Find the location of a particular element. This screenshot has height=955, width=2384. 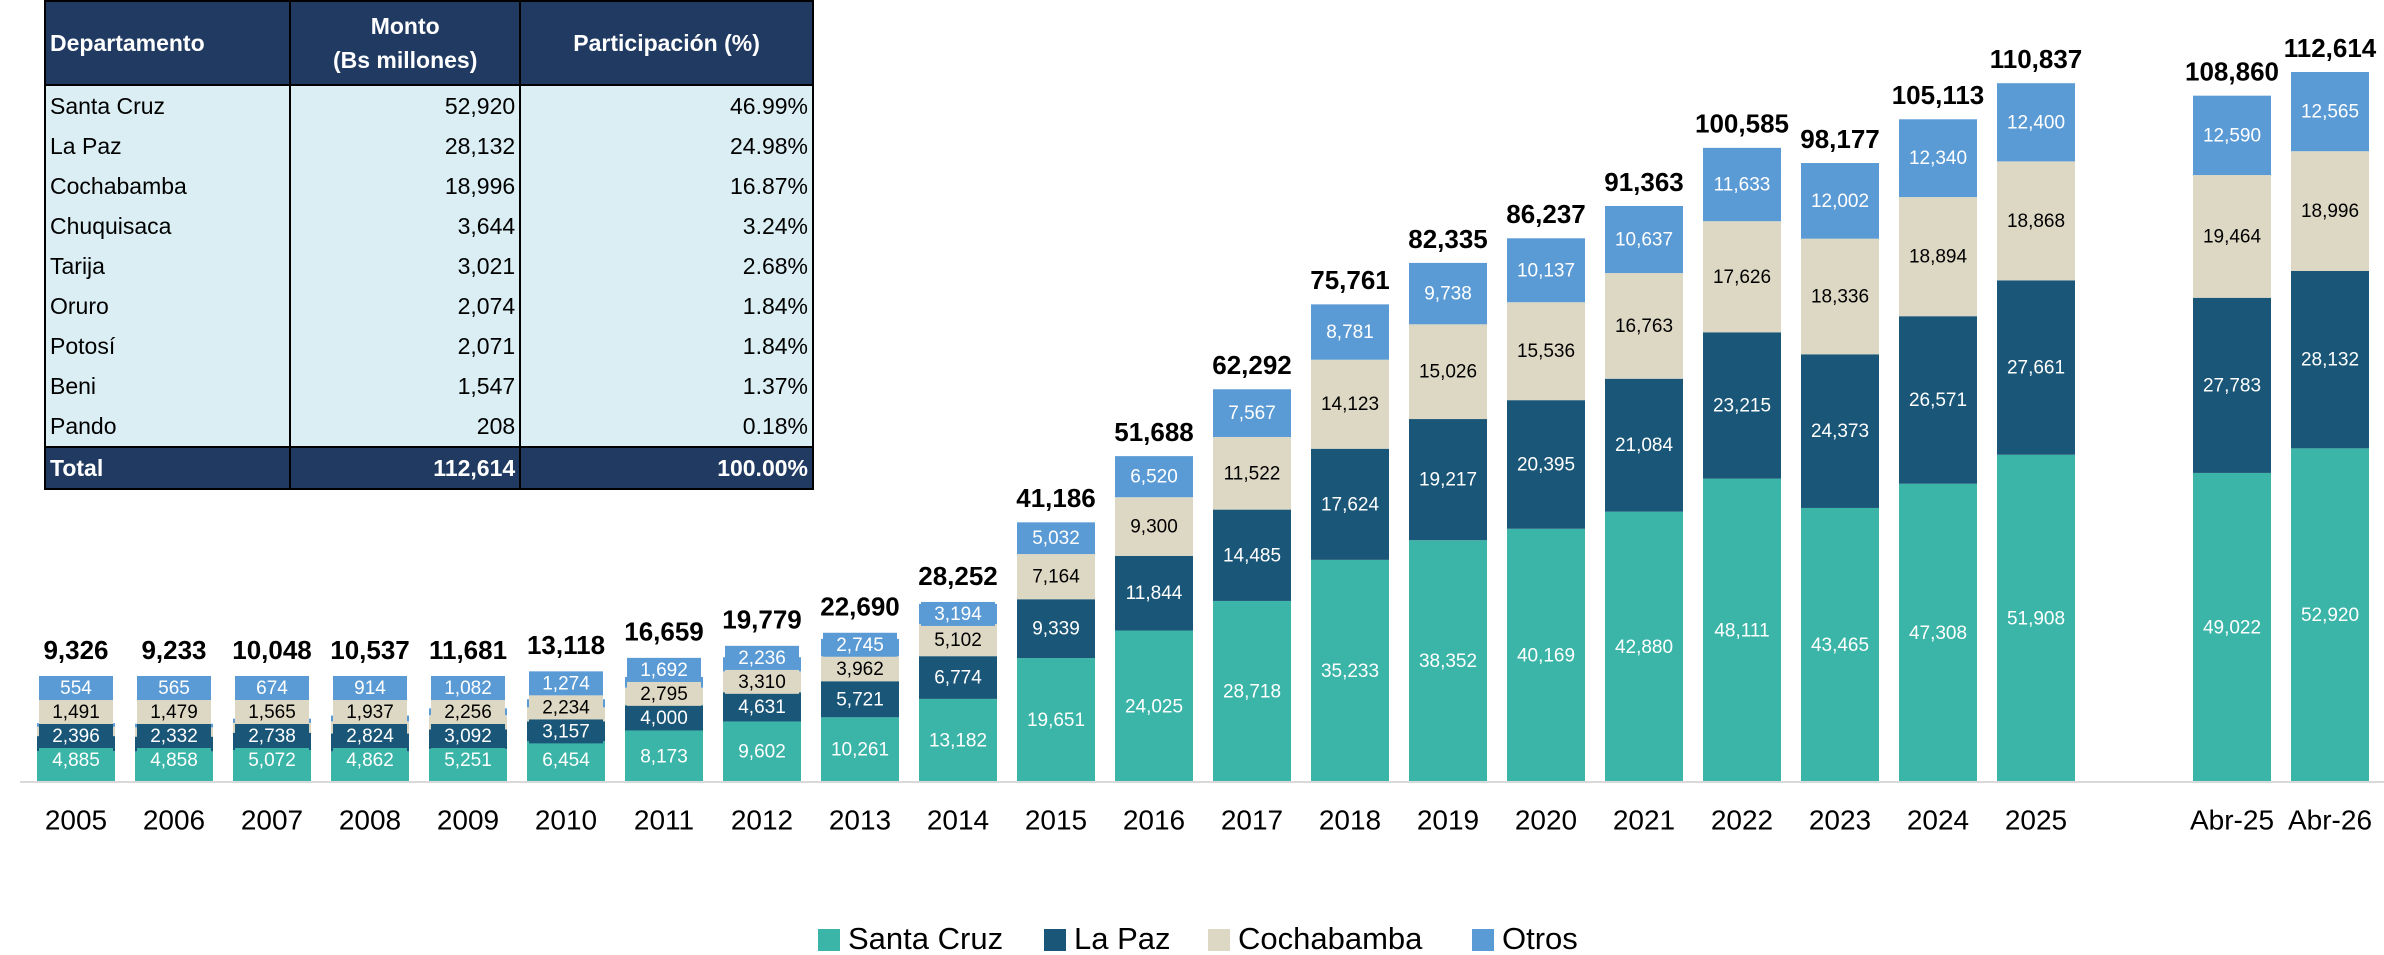

table-row: Cochabamba 18,996 16.87% is located at coordinates (428, 186).